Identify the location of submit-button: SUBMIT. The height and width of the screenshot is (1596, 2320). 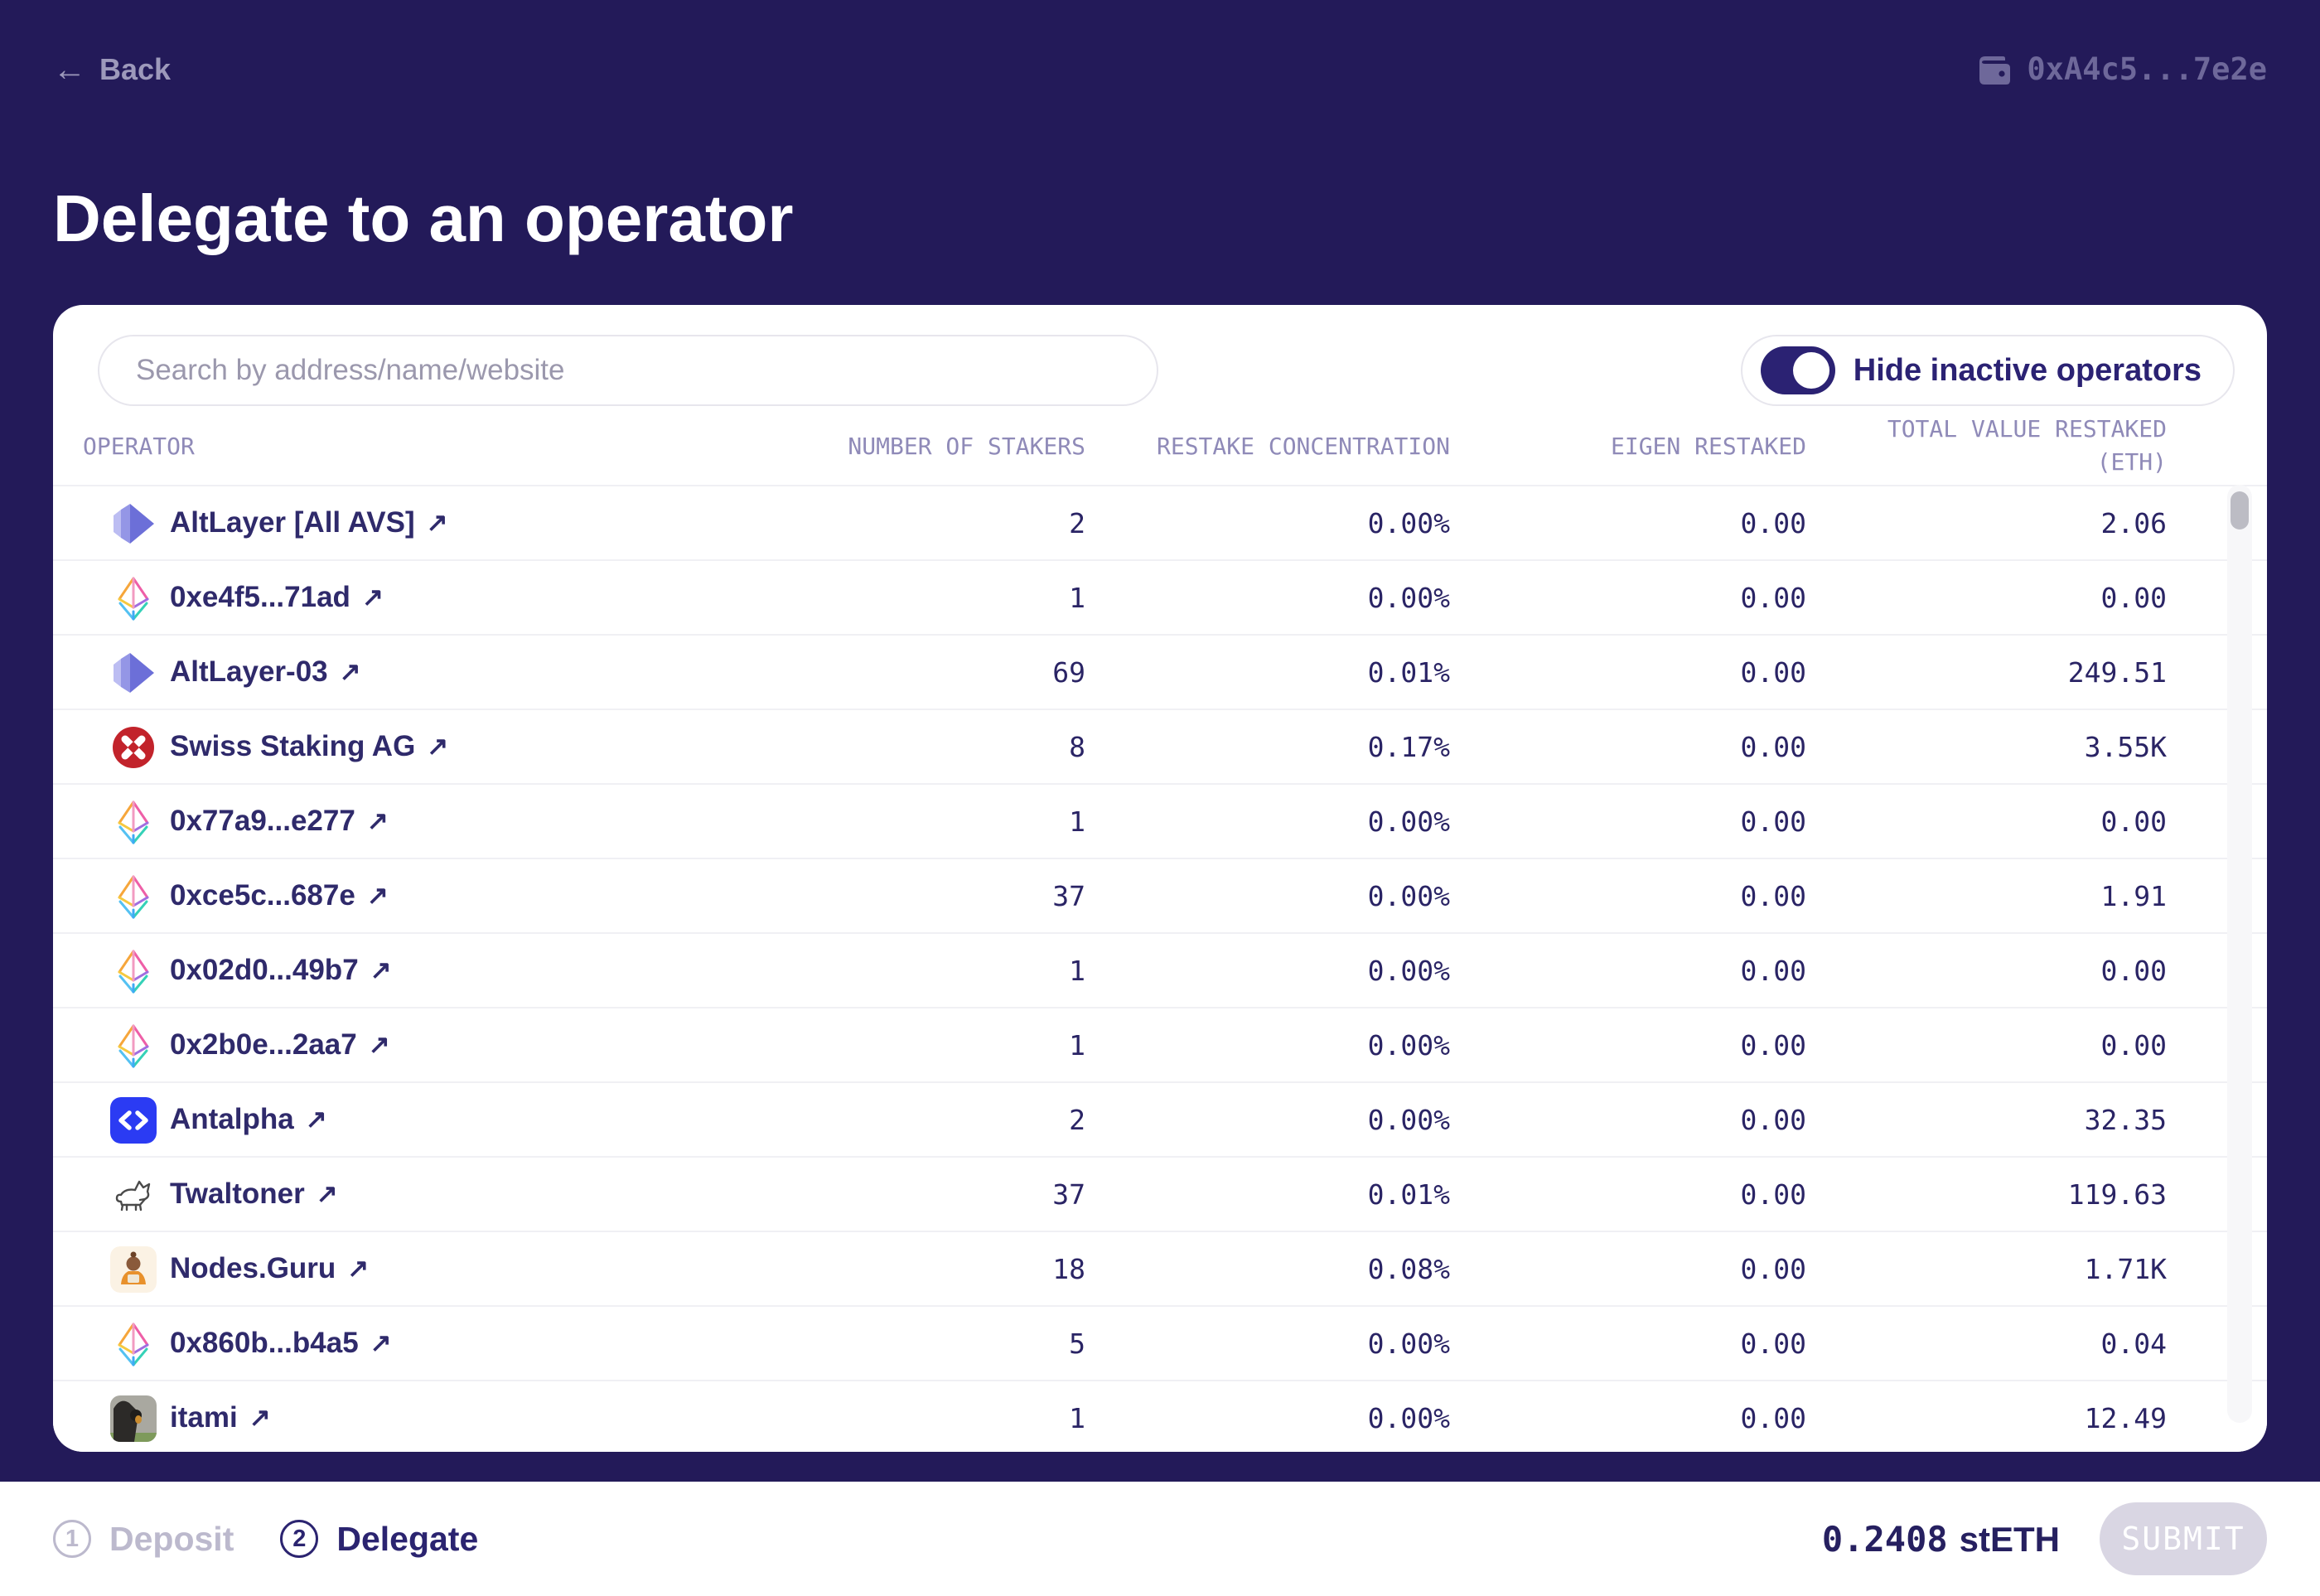
(2183, 1539).